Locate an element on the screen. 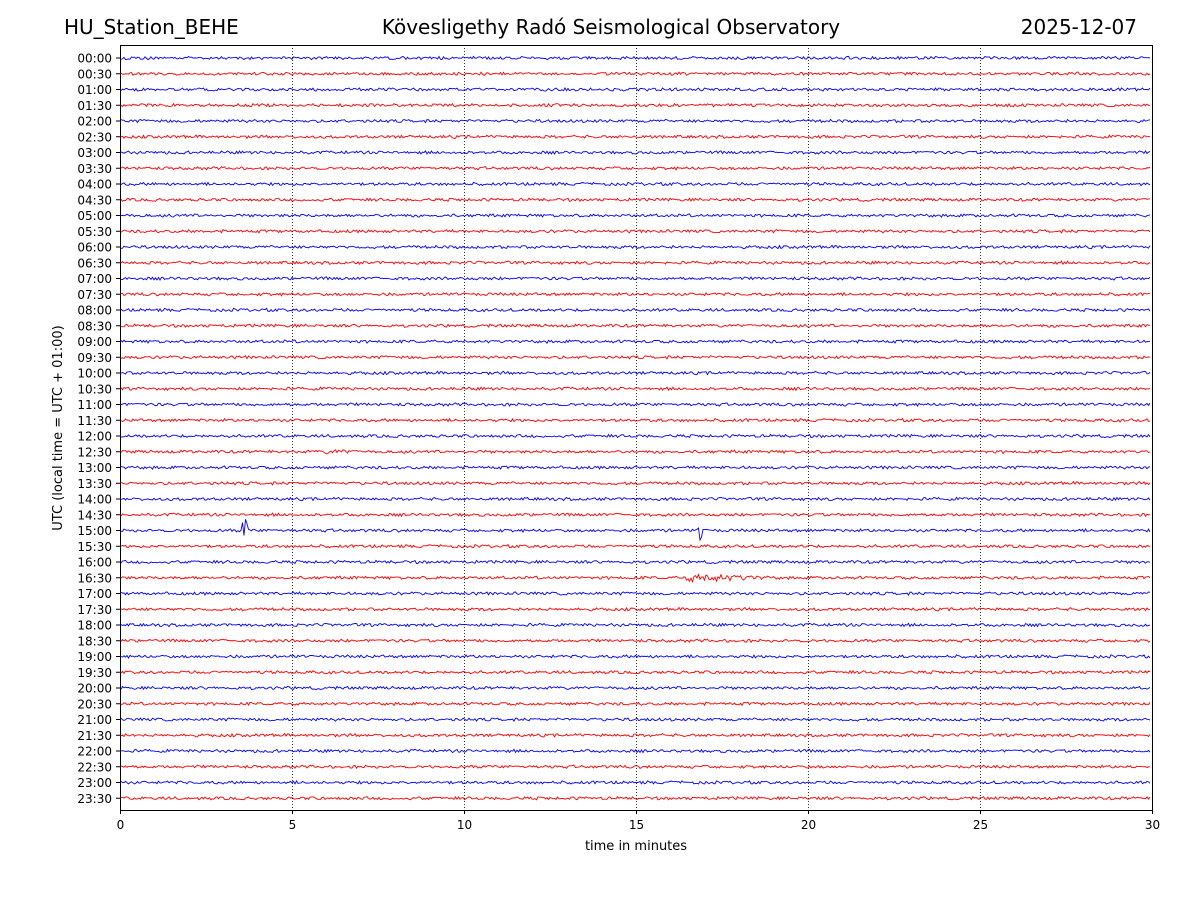 This screenshot has width=1200, height=900. y-tick-label: 10:30 is located at coordinates (94, 389).